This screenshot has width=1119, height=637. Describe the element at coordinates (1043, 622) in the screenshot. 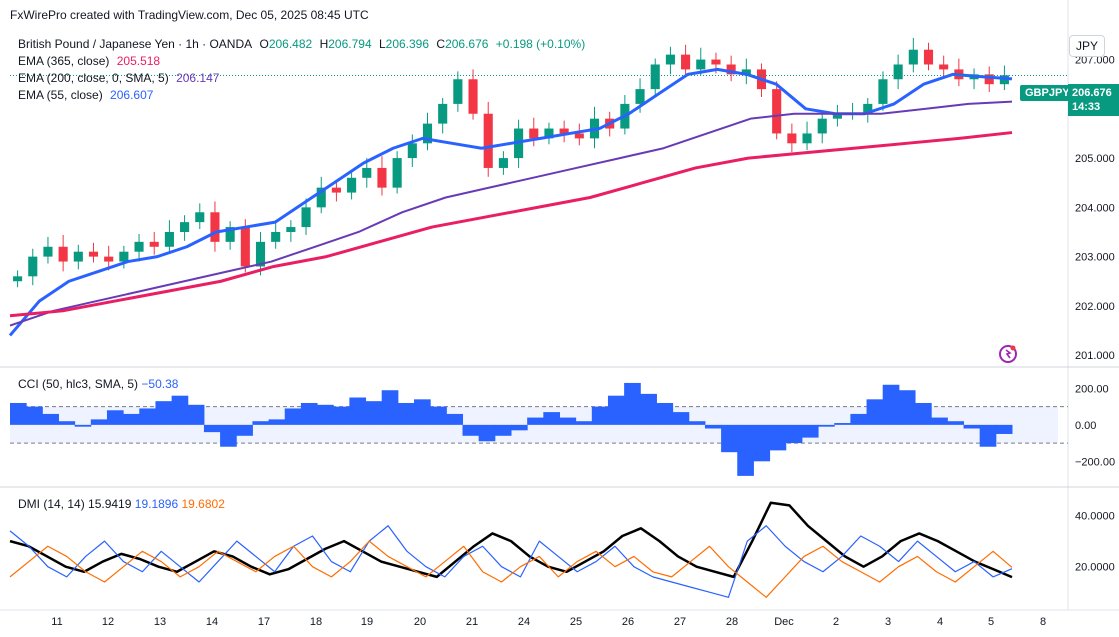

I see `time-tick-label: 8` at that location.